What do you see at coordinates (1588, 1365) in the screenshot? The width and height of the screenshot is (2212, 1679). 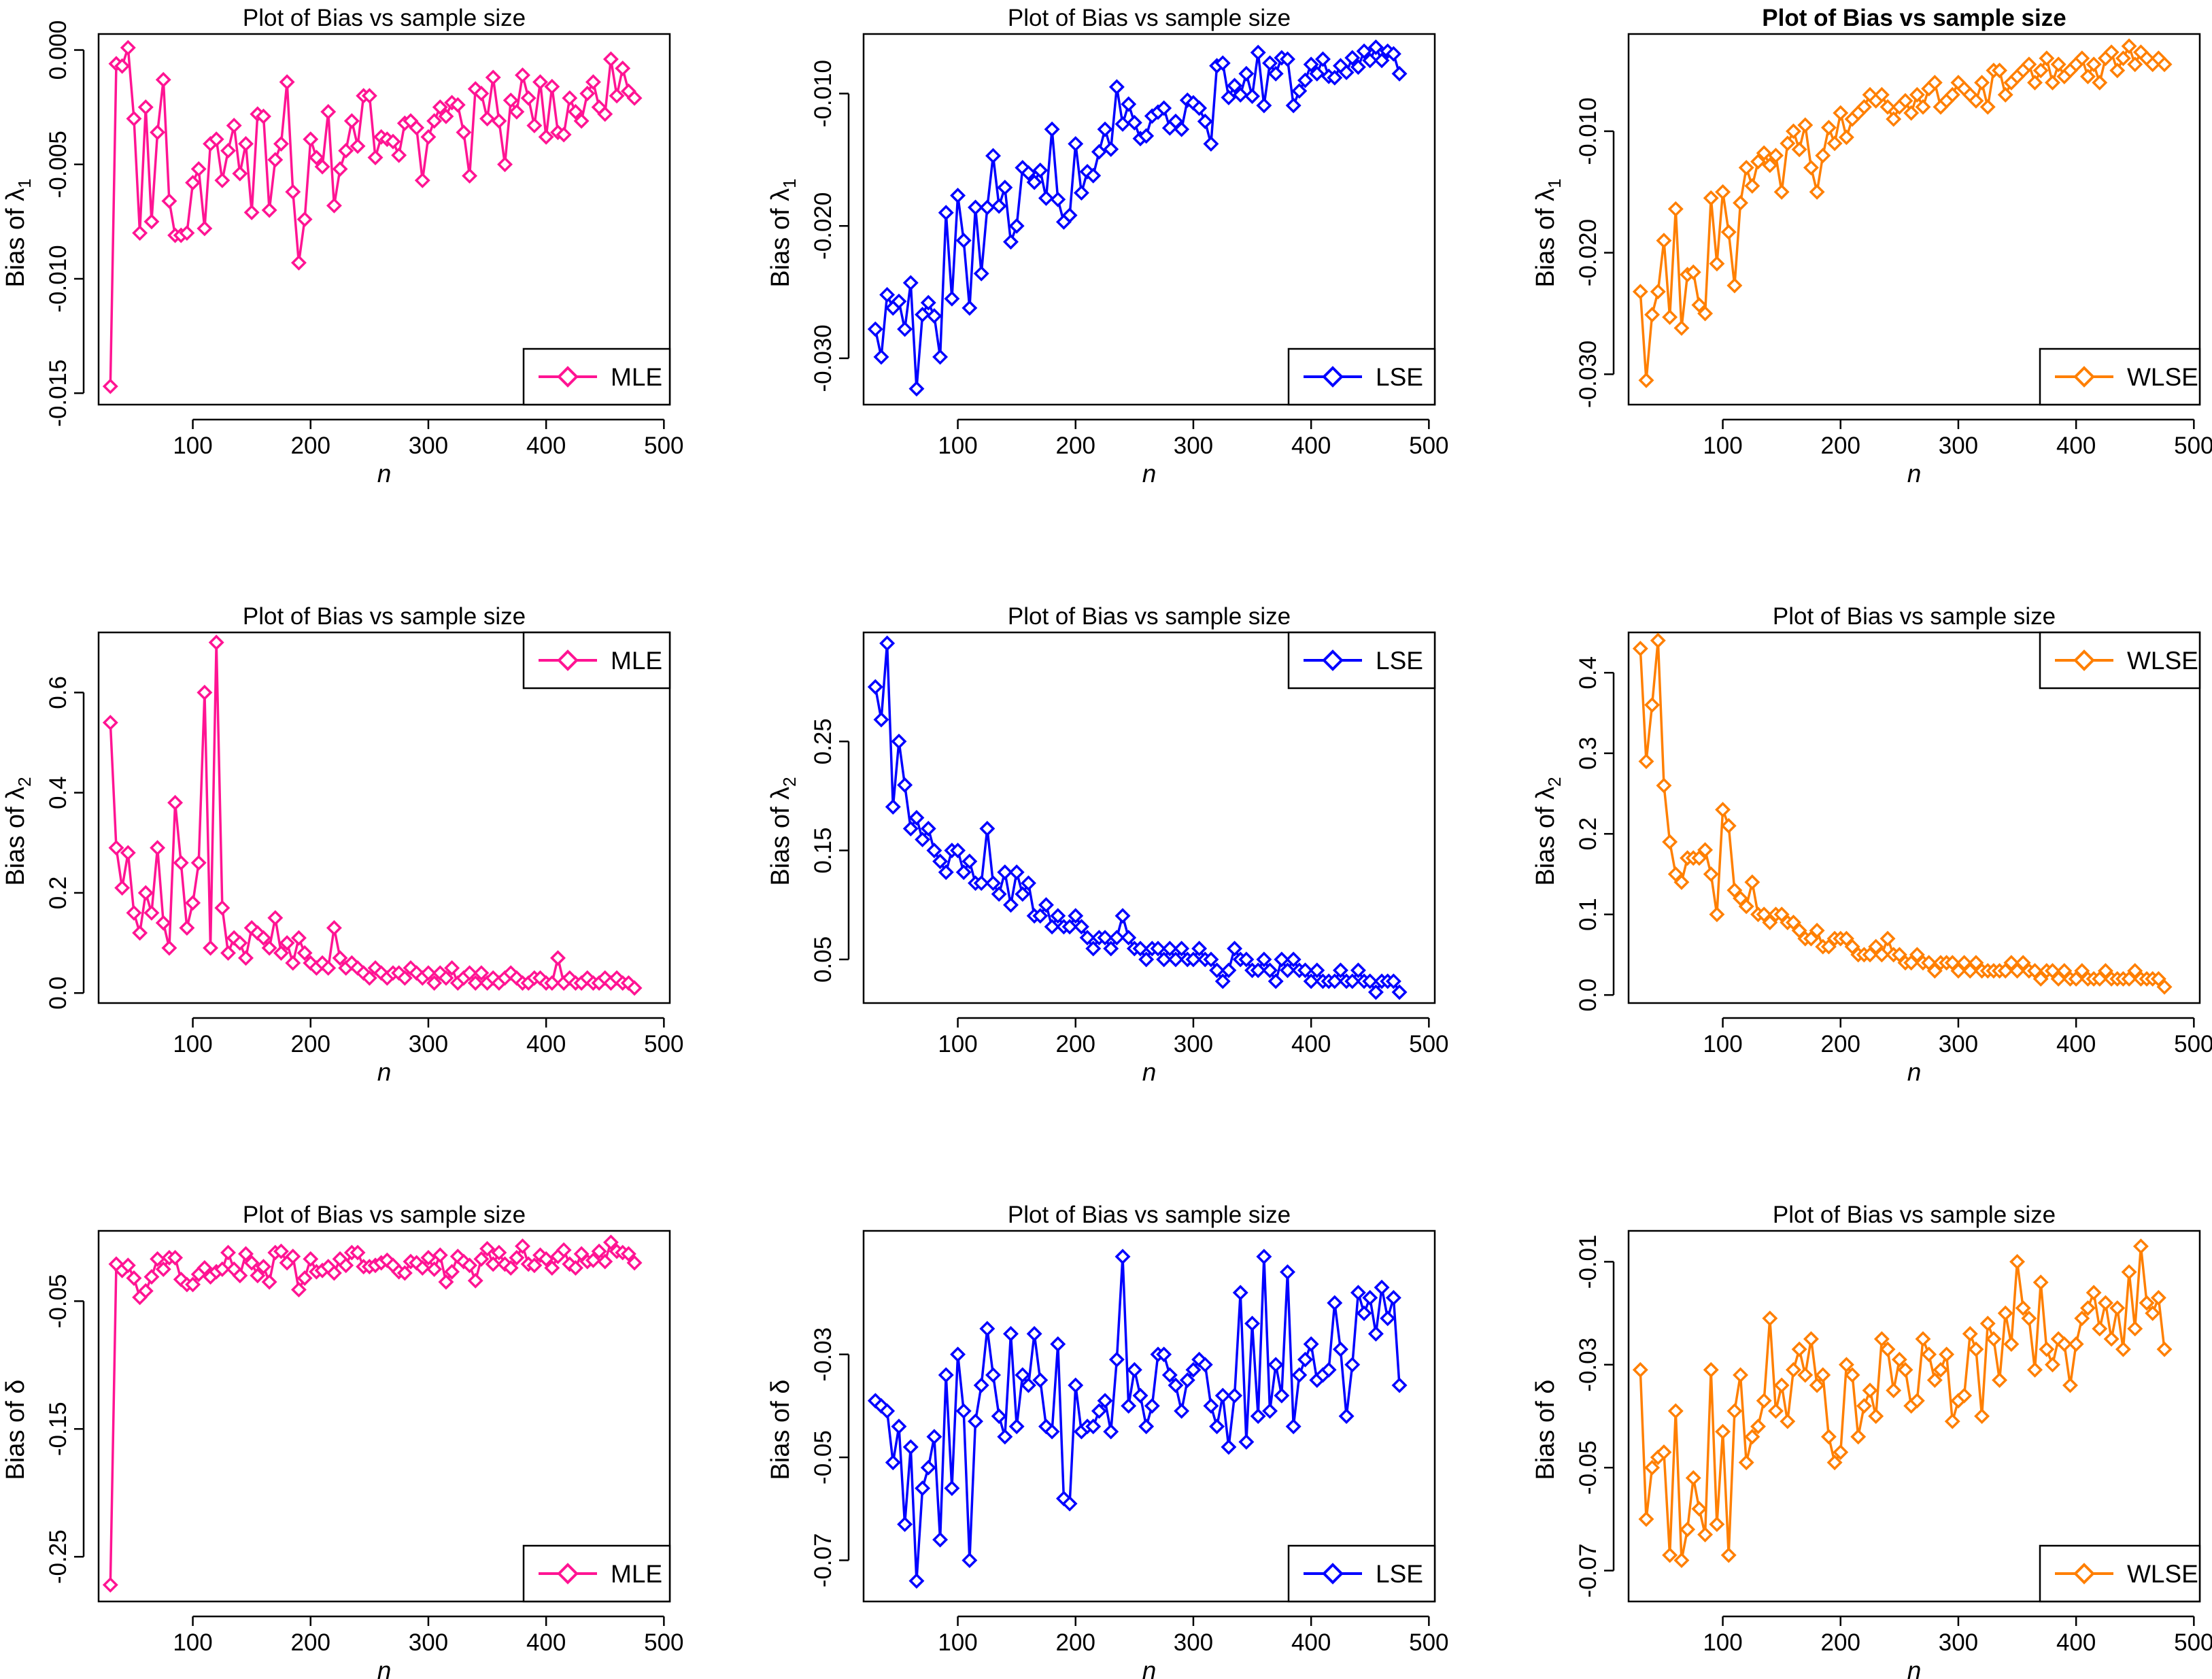 I see `y-tick-label: -0.03` at bounding box center [1588, 1365].